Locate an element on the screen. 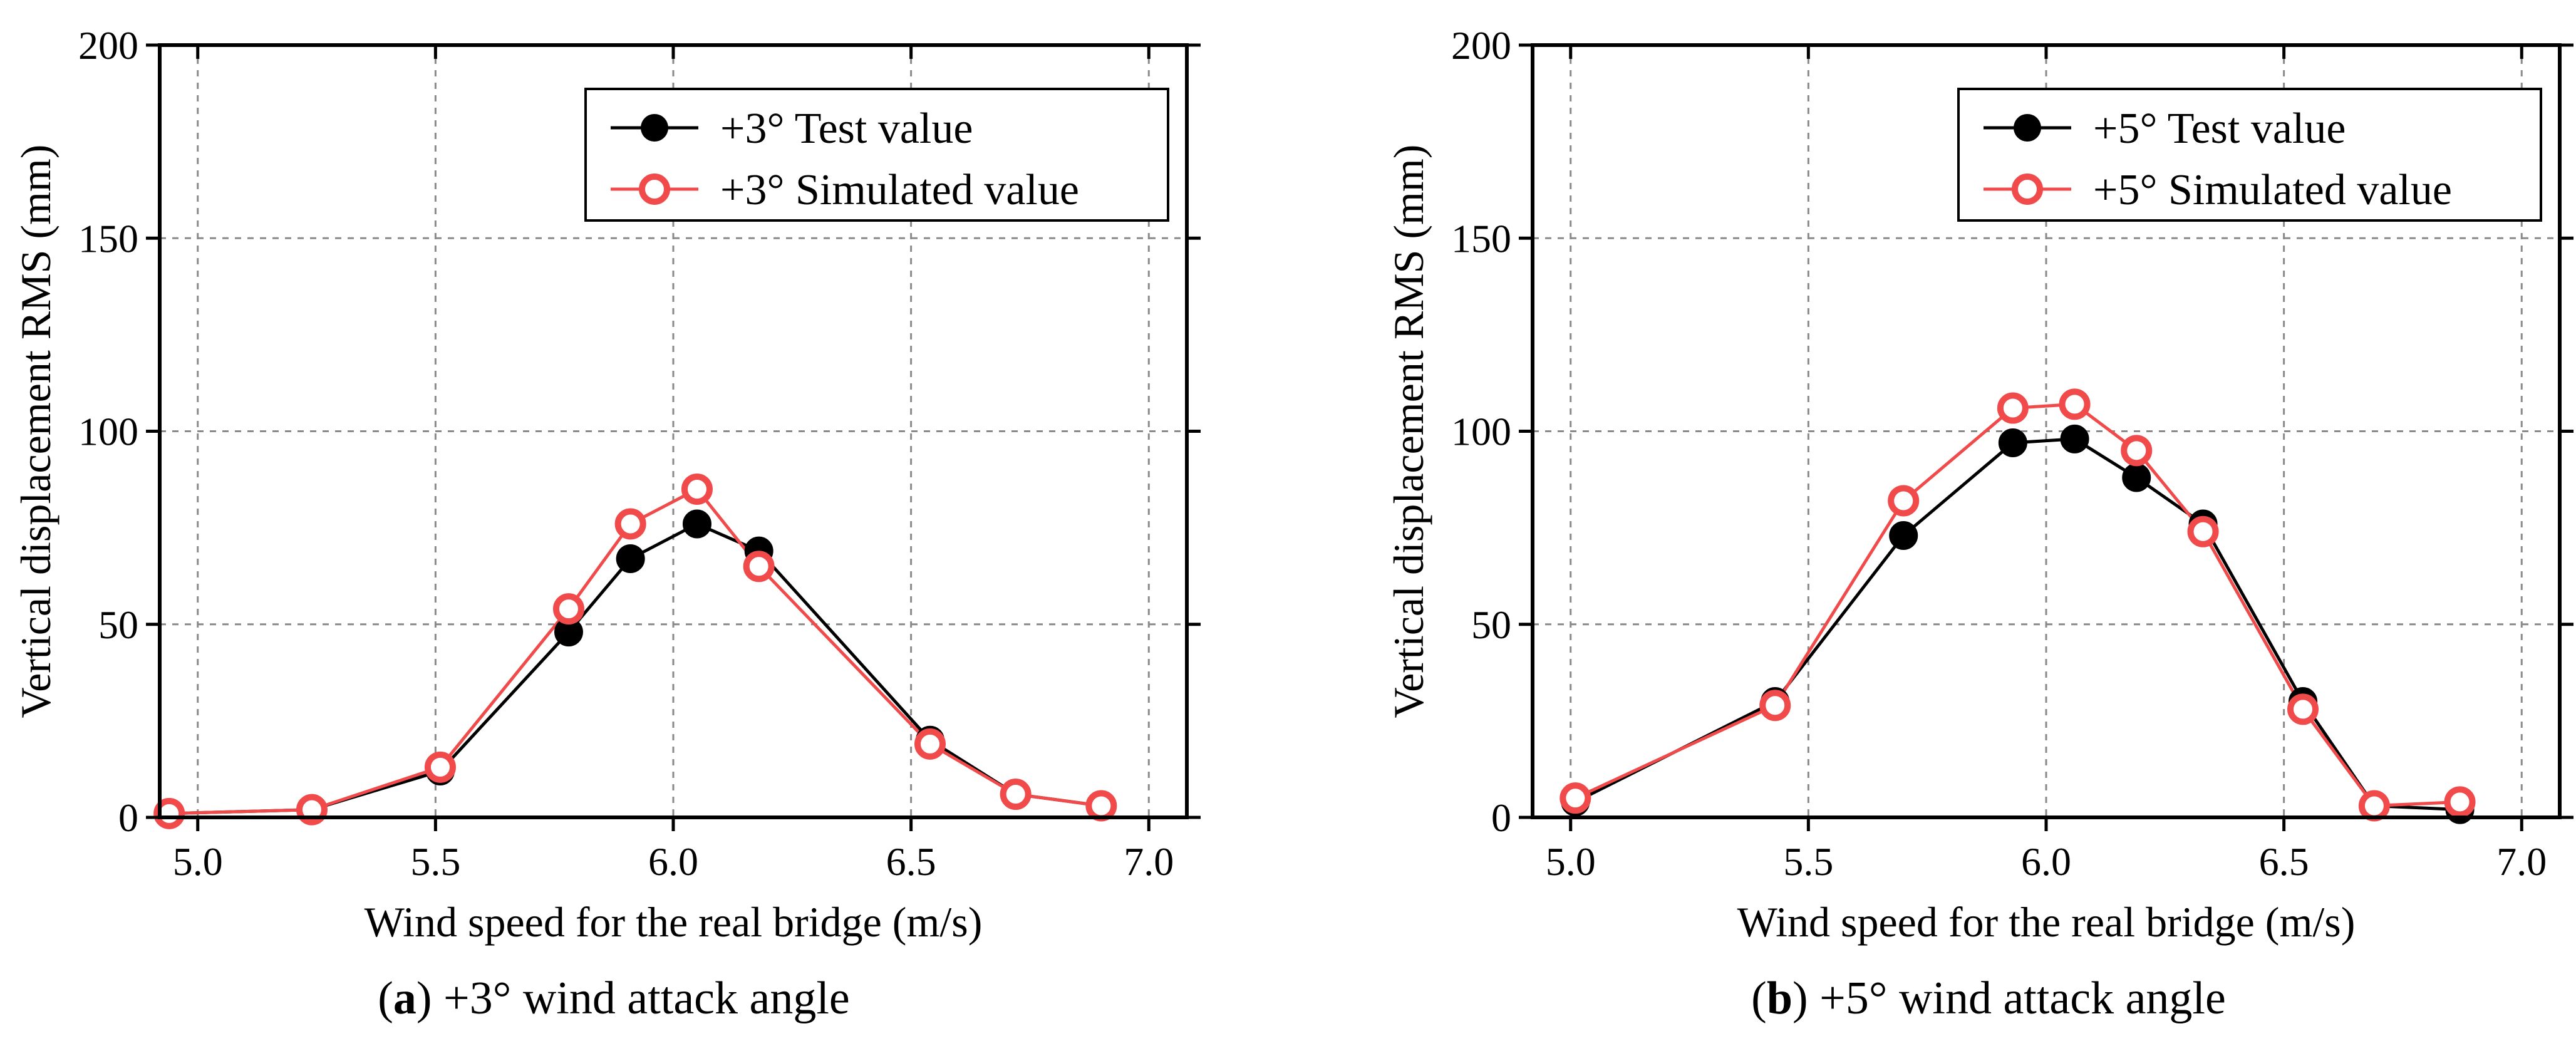 This screenshot has width=2576, height=1046. panel-caption: (a) +3° wind attack angle is located at coordinates (614, 999).